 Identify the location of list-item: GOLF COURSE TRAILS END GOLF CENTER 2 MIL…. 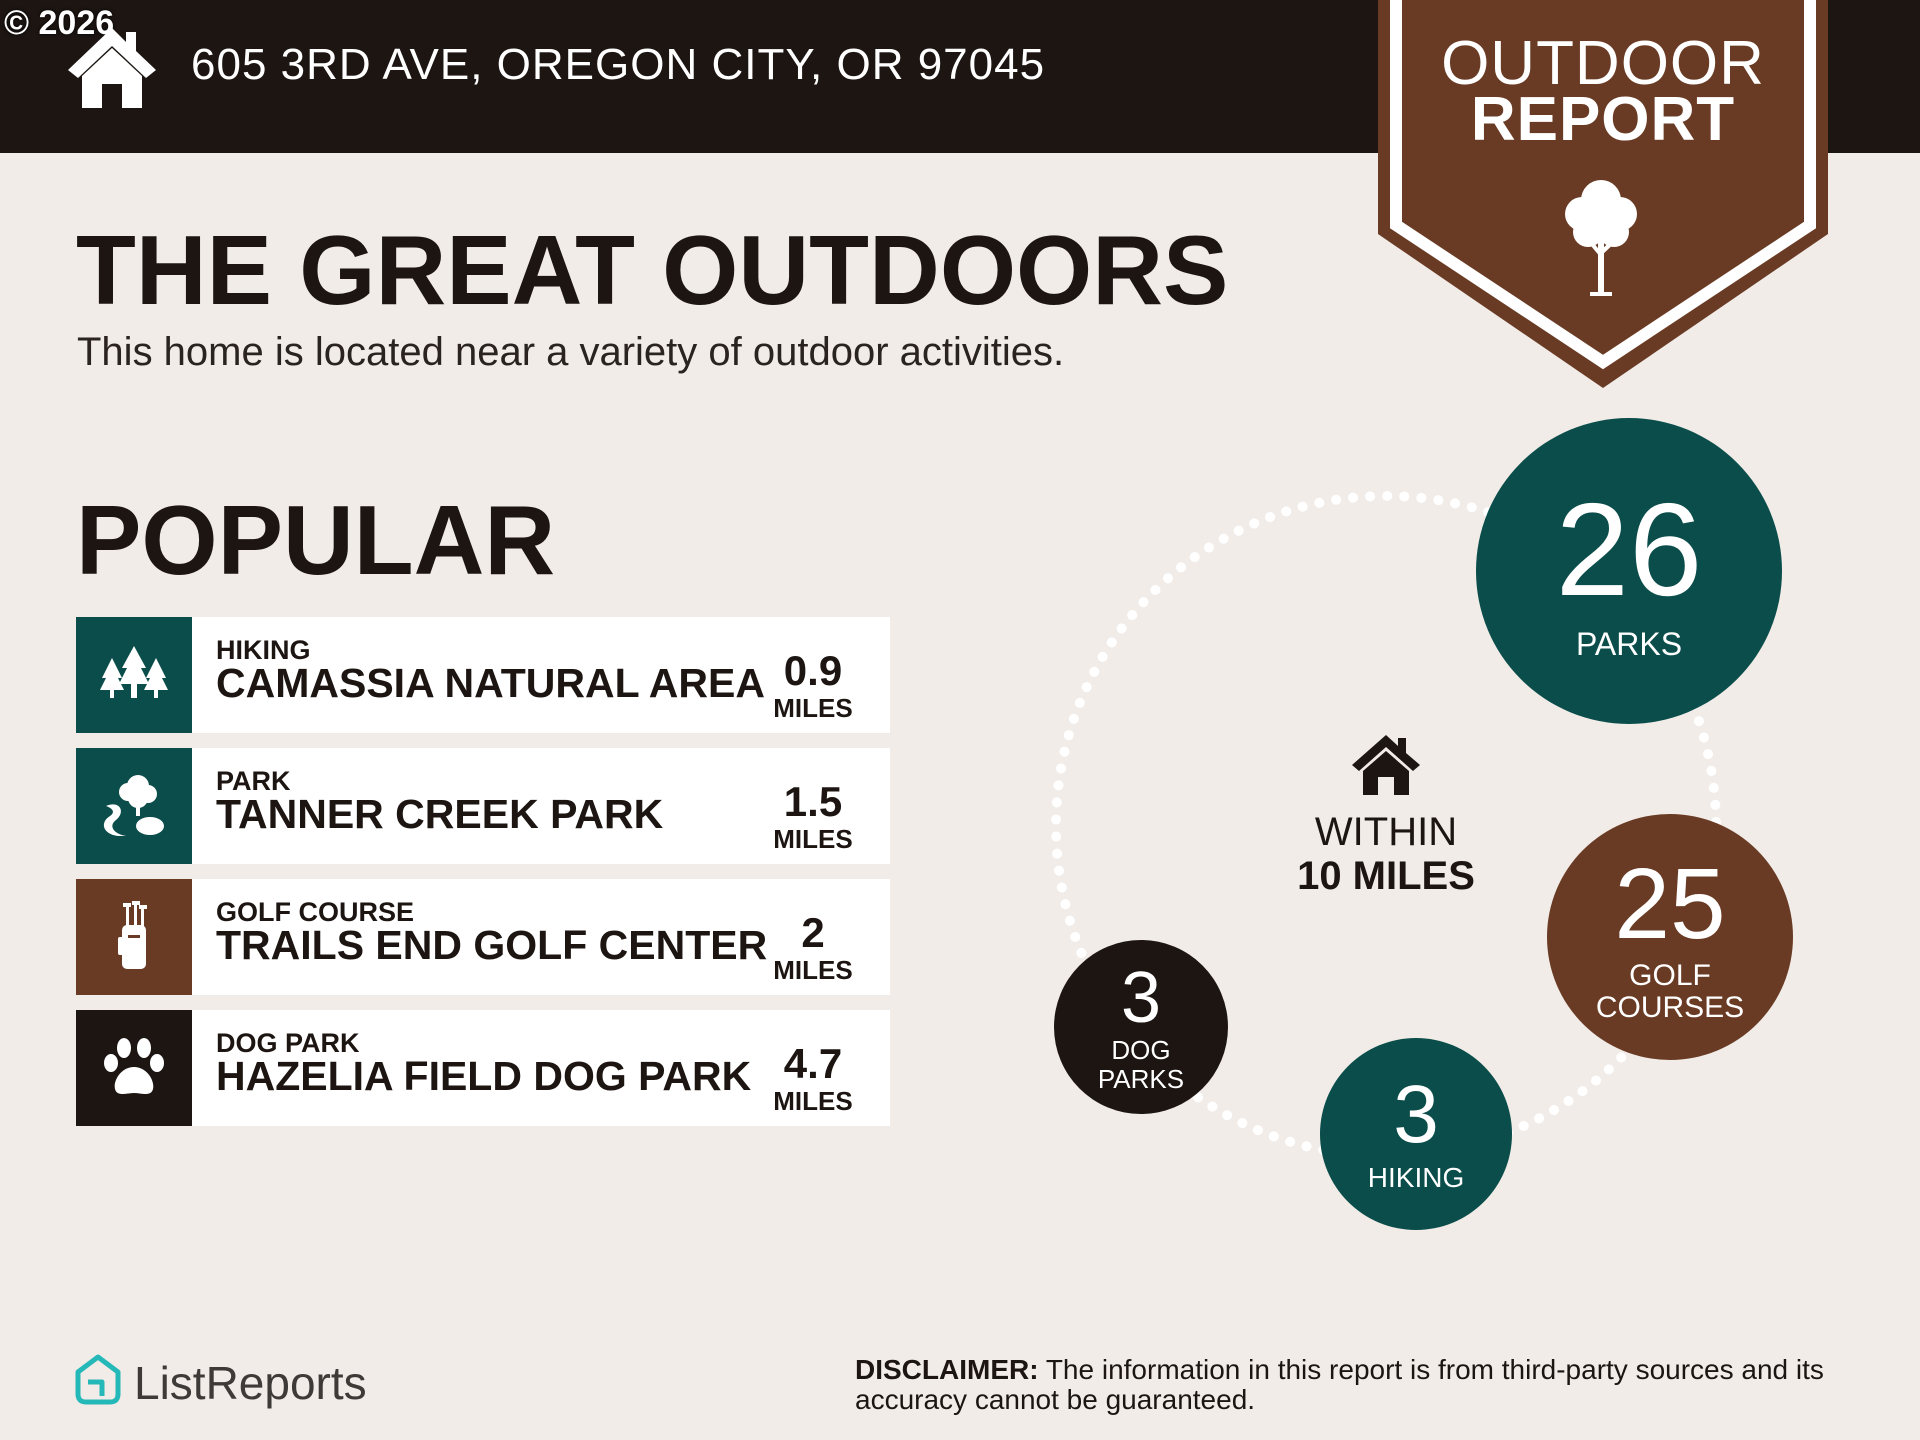
(483, 937).